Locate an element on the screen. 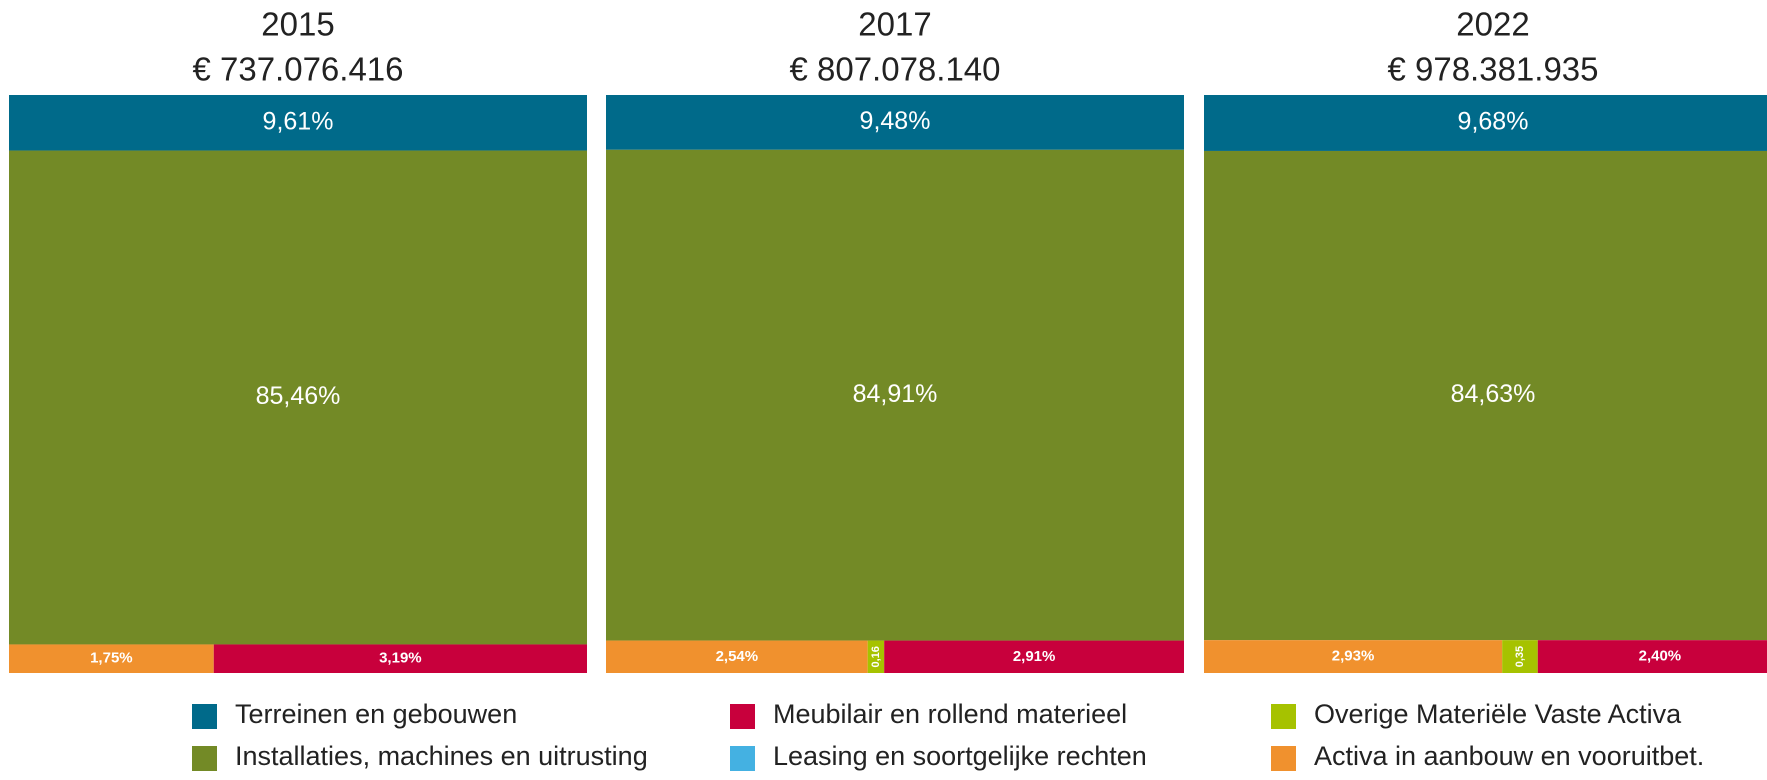 The height and width of the screenshot is (780, 1767). value-label: 0,16 is located at coordinates (876, 656).